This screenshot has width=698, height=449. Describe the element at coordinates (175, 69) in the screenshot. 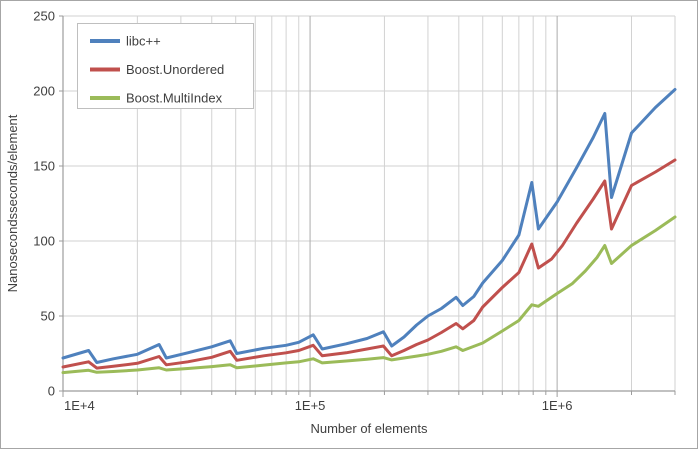

I see `legend-label: Boost.Unordered` at that location.